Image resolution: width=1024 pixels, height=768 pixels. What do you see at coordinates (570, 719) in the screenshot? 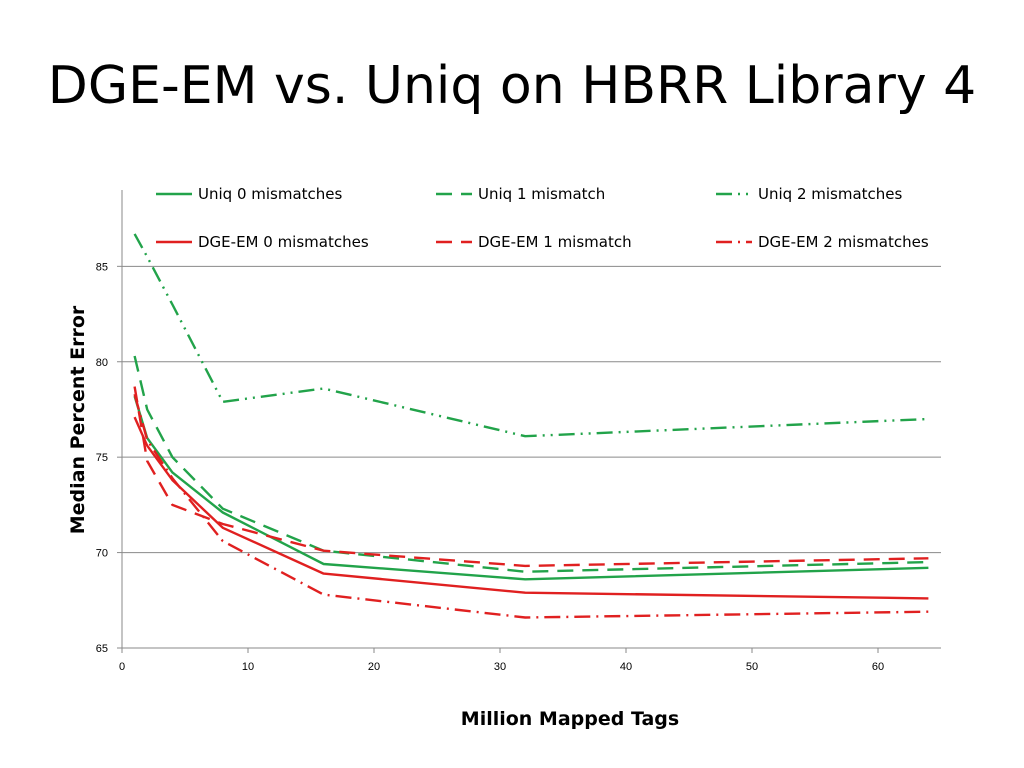
I see `x-axis-title: Million Mapped Tags` at bounding box center [570, 719].